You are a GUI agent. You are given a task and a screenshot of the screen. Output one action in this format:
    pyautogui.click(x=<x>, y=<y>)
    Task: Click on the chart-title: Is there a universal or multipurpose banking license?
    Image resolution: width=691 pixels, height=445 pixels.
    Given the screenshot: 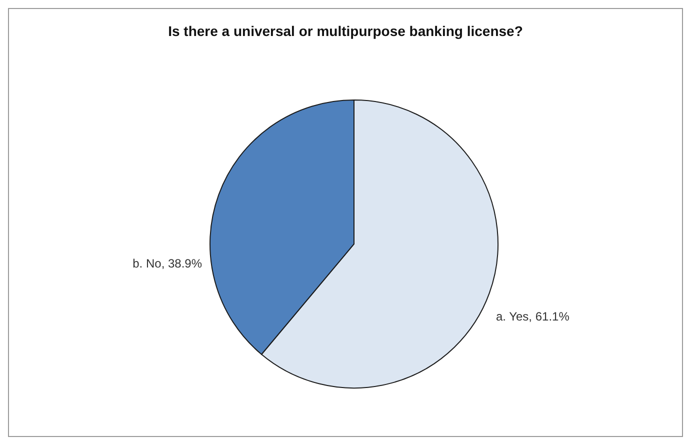 What is the action you would take?
    pyautogui.click(x=345, y=31)
    